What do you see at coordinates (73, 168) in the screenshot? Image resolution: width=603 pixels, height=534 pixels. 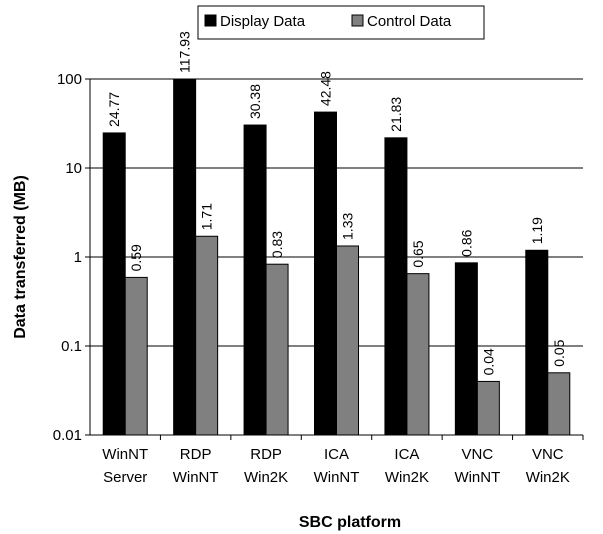 I see `y-tick-label: 10` at bounding box center [73, 168].